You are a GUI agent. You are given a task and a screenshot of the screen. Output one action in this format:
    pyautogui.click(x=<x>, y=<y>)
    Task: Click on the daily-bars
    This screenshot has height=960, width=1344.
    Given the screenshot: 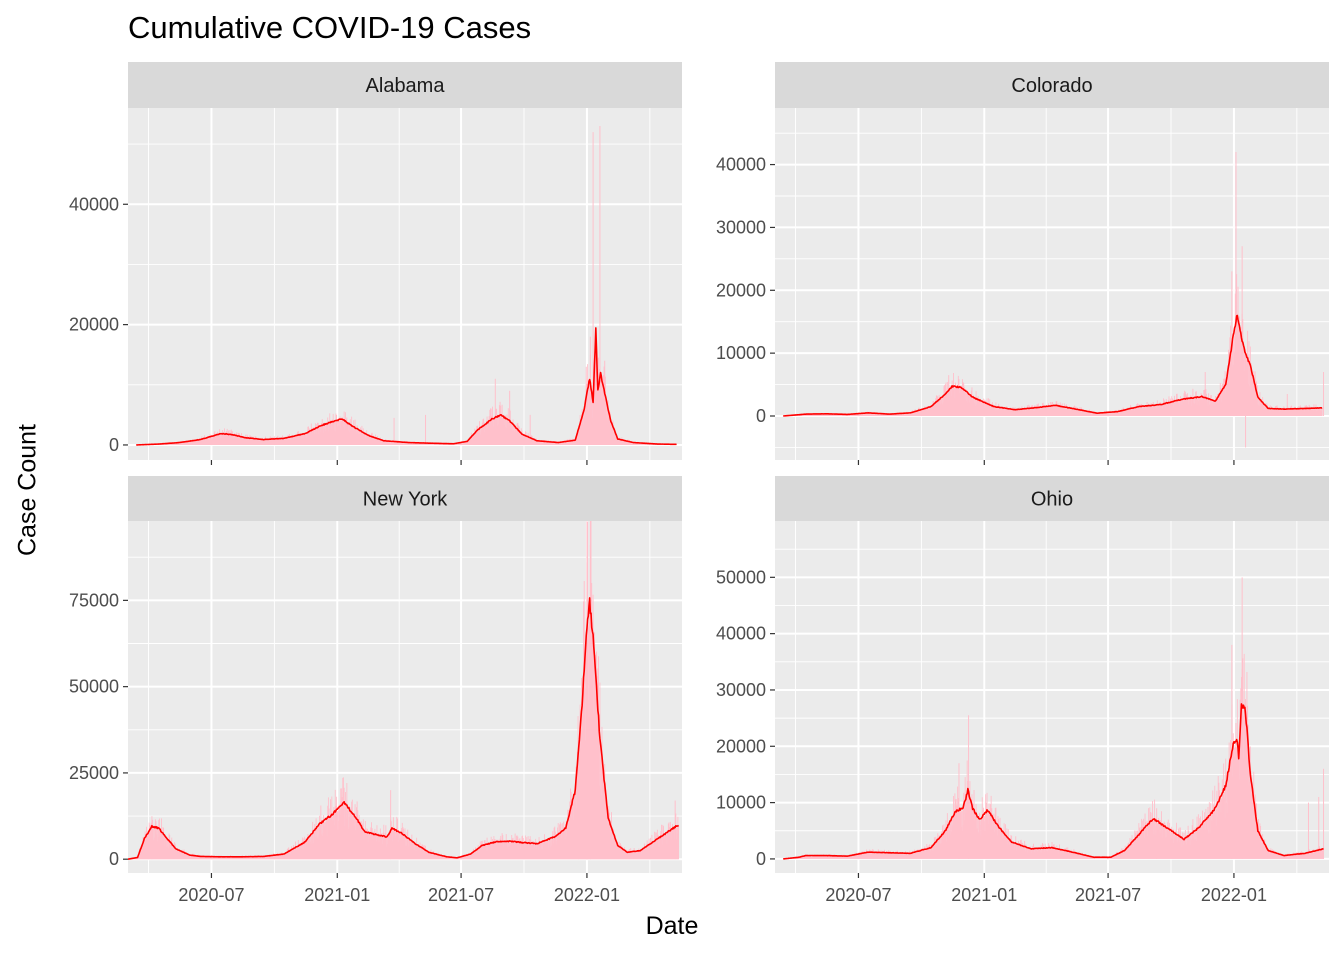 What is the action you would take?
    pyautogui.click(x=1054, y=718)
    